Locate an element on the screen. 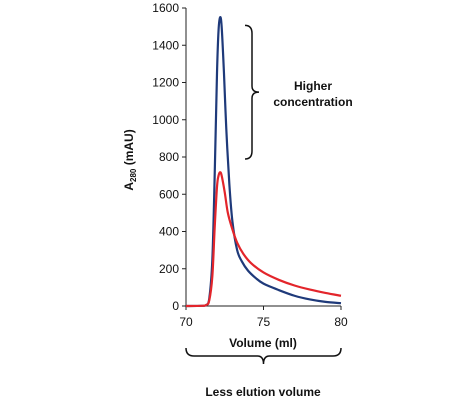 The width and height of the screenshot is (462, 403). y-tick-label: 600 is located at coordinates (169, 194).